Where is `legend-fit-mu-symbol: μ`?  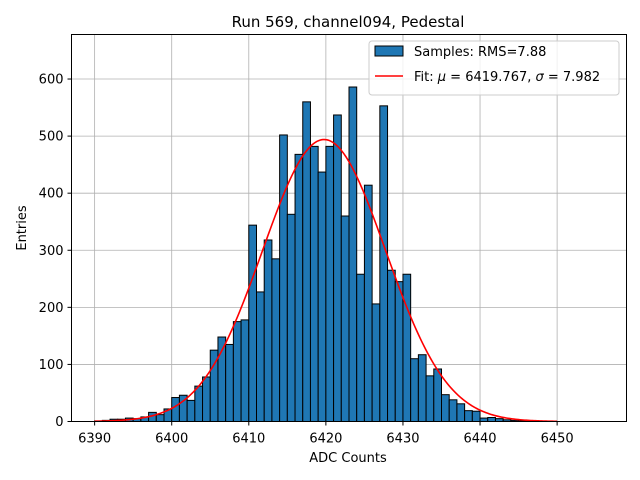
legend-fit-mu-symbol: μ is located at coordinates (441, 77).